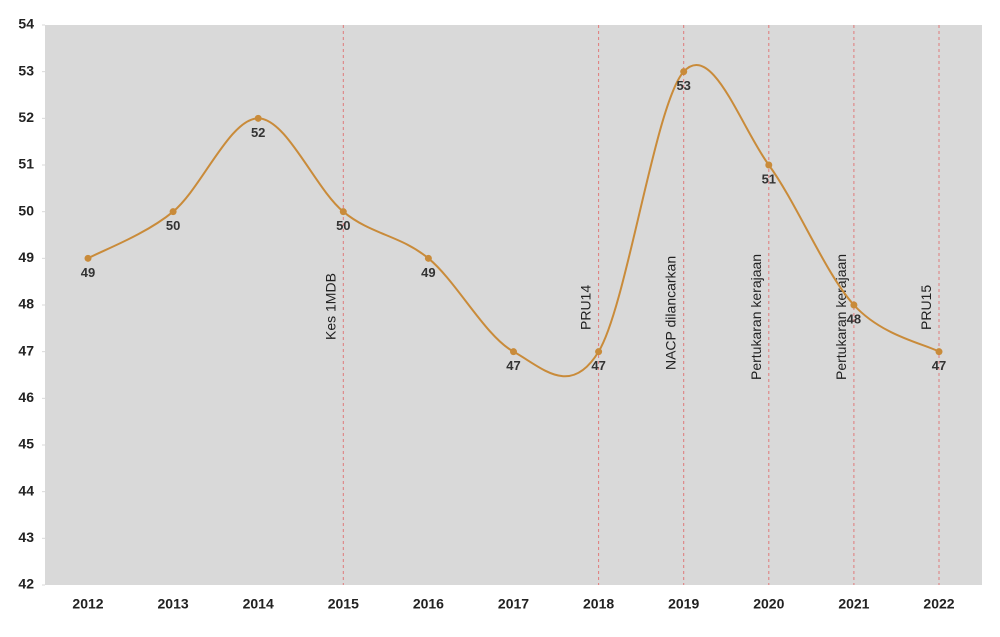 The image size is (1000, 637). I want to click on x-tick-label: 2013, so click(173, 604).